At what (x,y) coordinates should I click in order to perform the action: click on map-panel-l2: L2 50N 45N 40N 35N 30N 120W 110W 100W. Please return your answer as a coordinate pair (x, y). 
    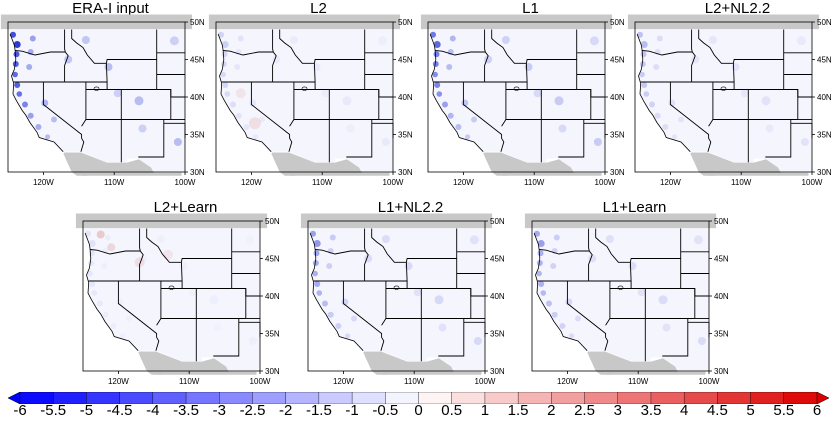
    Looking at the image, I should click on (318, 93).